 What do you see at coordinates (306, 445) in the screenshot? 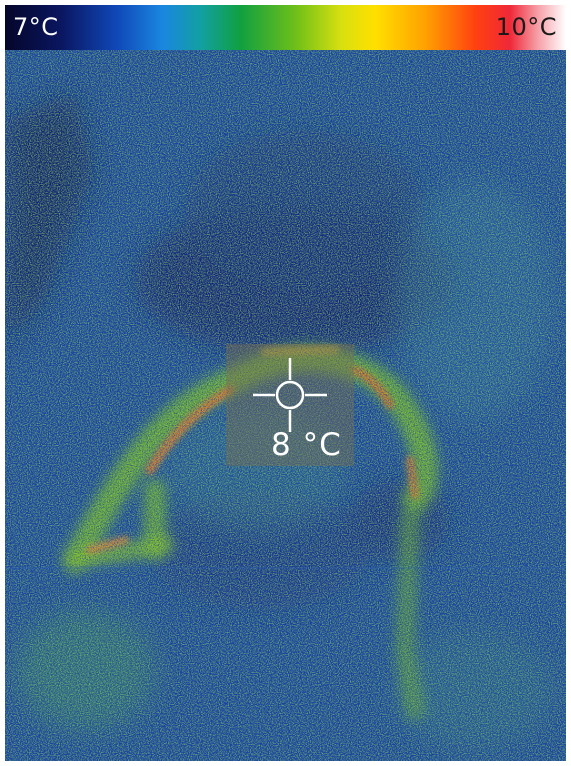
I see `spot-temperature-label: 8 °C` at bounding box center [306, 445].